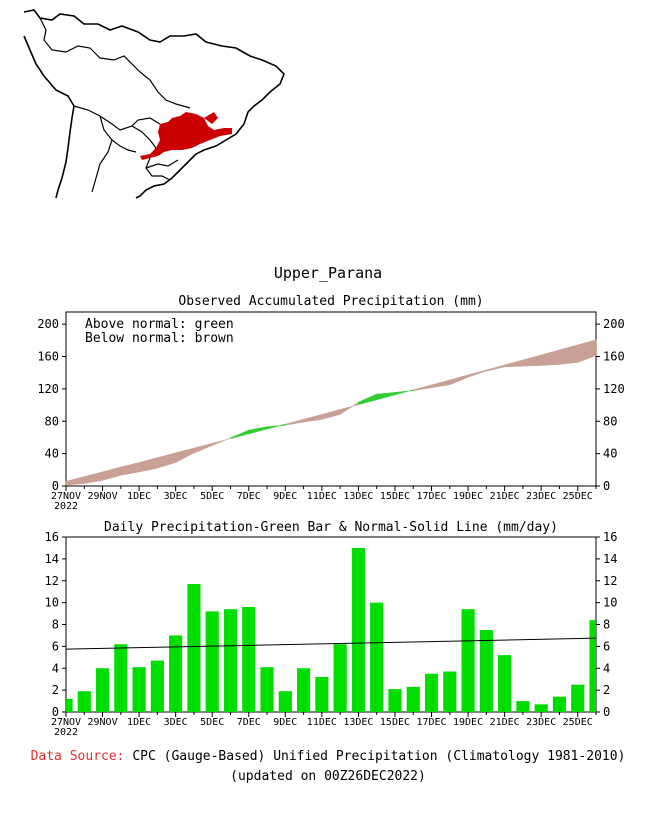 Image resolution: width=656 pixels, height=816 pixels. I want to click on daily-y-tick-label-right: 14, so click(610, 559).